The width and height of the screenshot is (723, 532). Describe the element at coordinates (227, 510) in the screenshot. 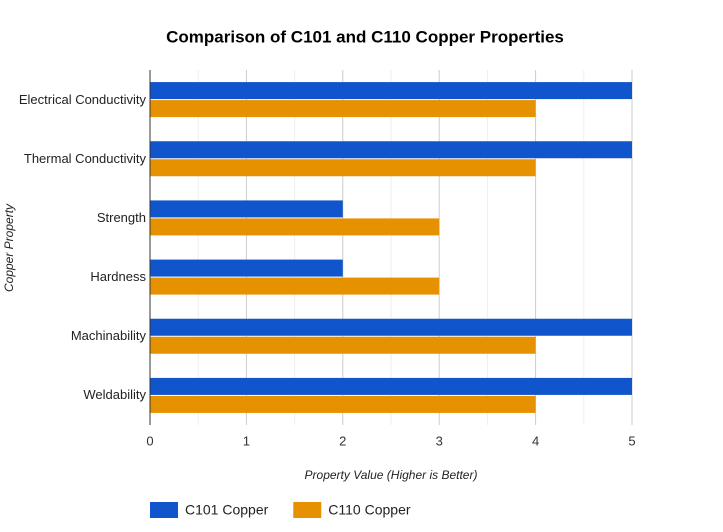

I see `legend-label: C101 Copper` at that location.